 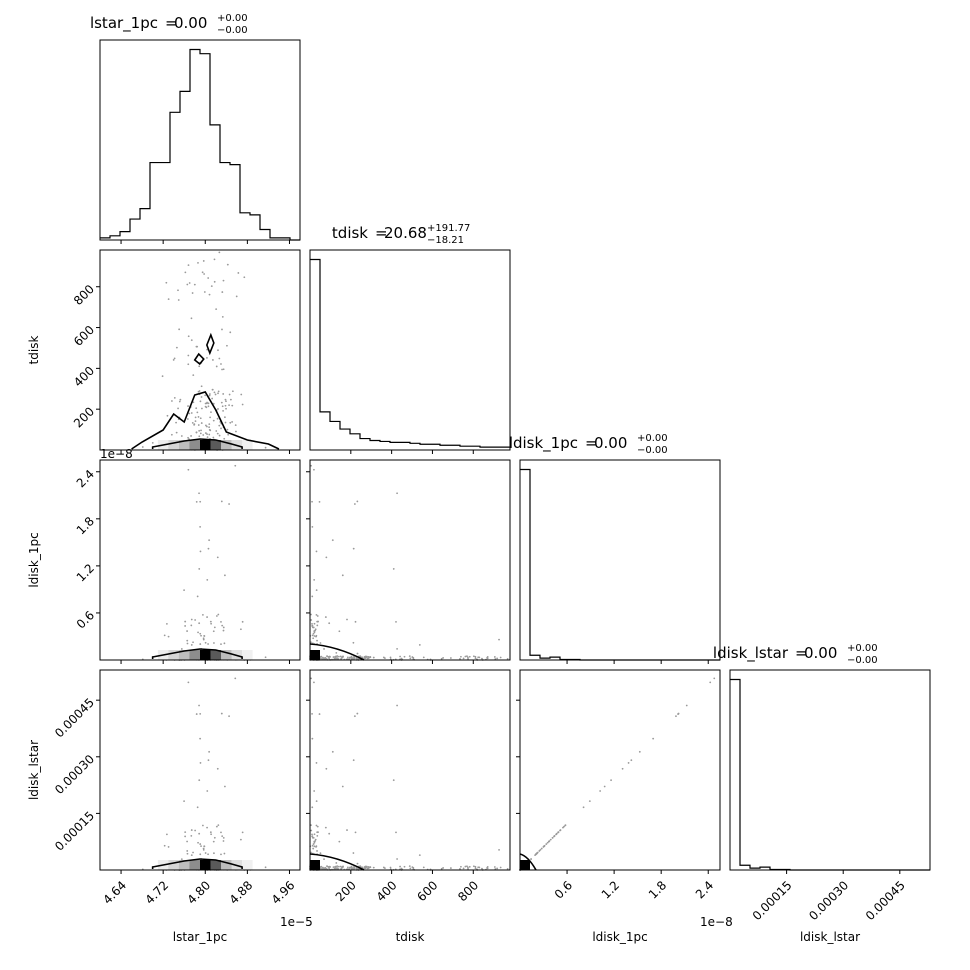 I want to click on hist-line-ldisk_lstar, so click(x=830, y=774).